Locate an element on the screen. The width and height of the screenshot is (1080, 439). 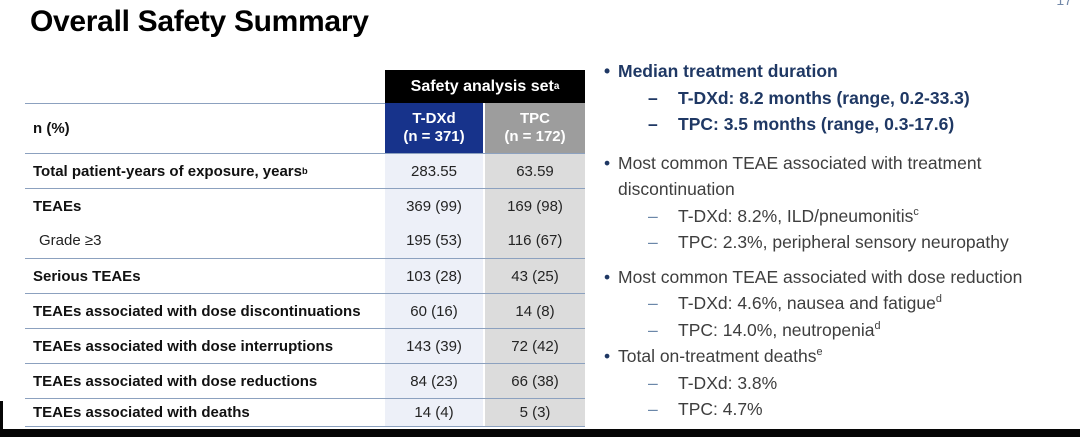
cell-tpc: 14 (8) is located at coordinates (534, 311).